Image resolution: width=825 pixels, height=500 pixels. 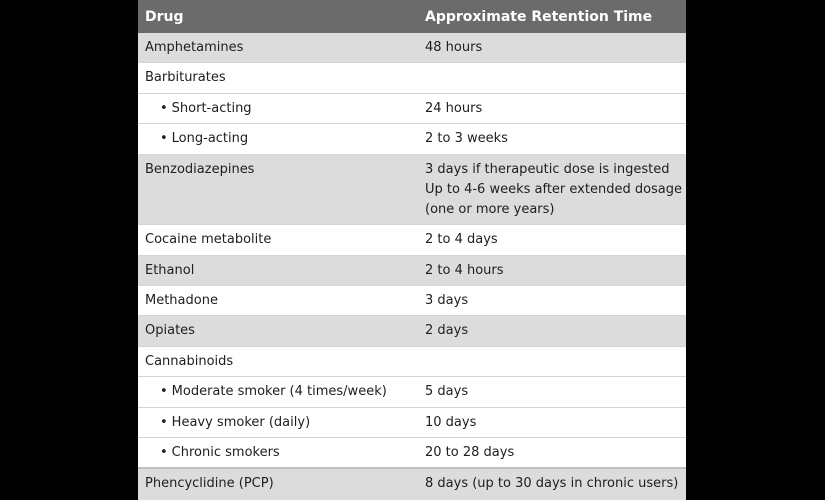 What do you see at coordinates (181, 300) in the screenshot?
I see `drug-cell: Methadone` at bounding box center [181, 300].